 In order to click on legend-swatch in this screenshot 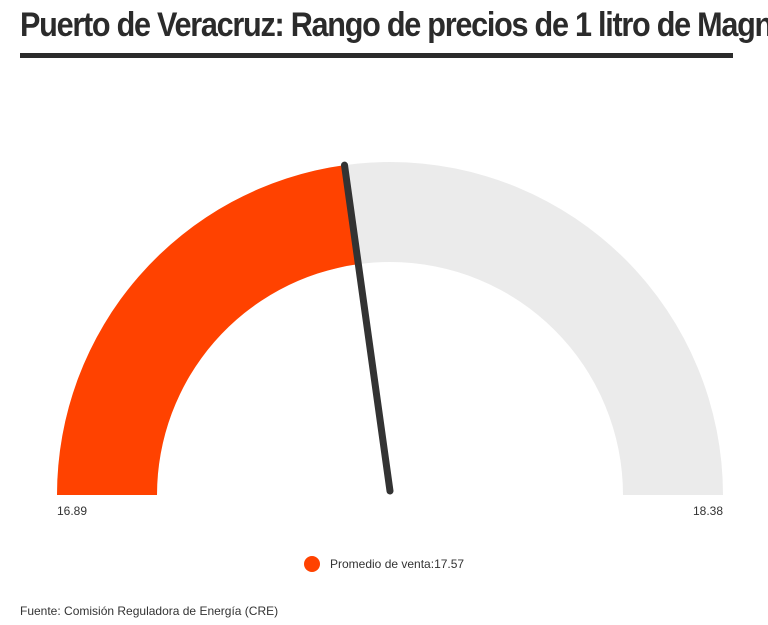, I will do `click(312, 564)`.